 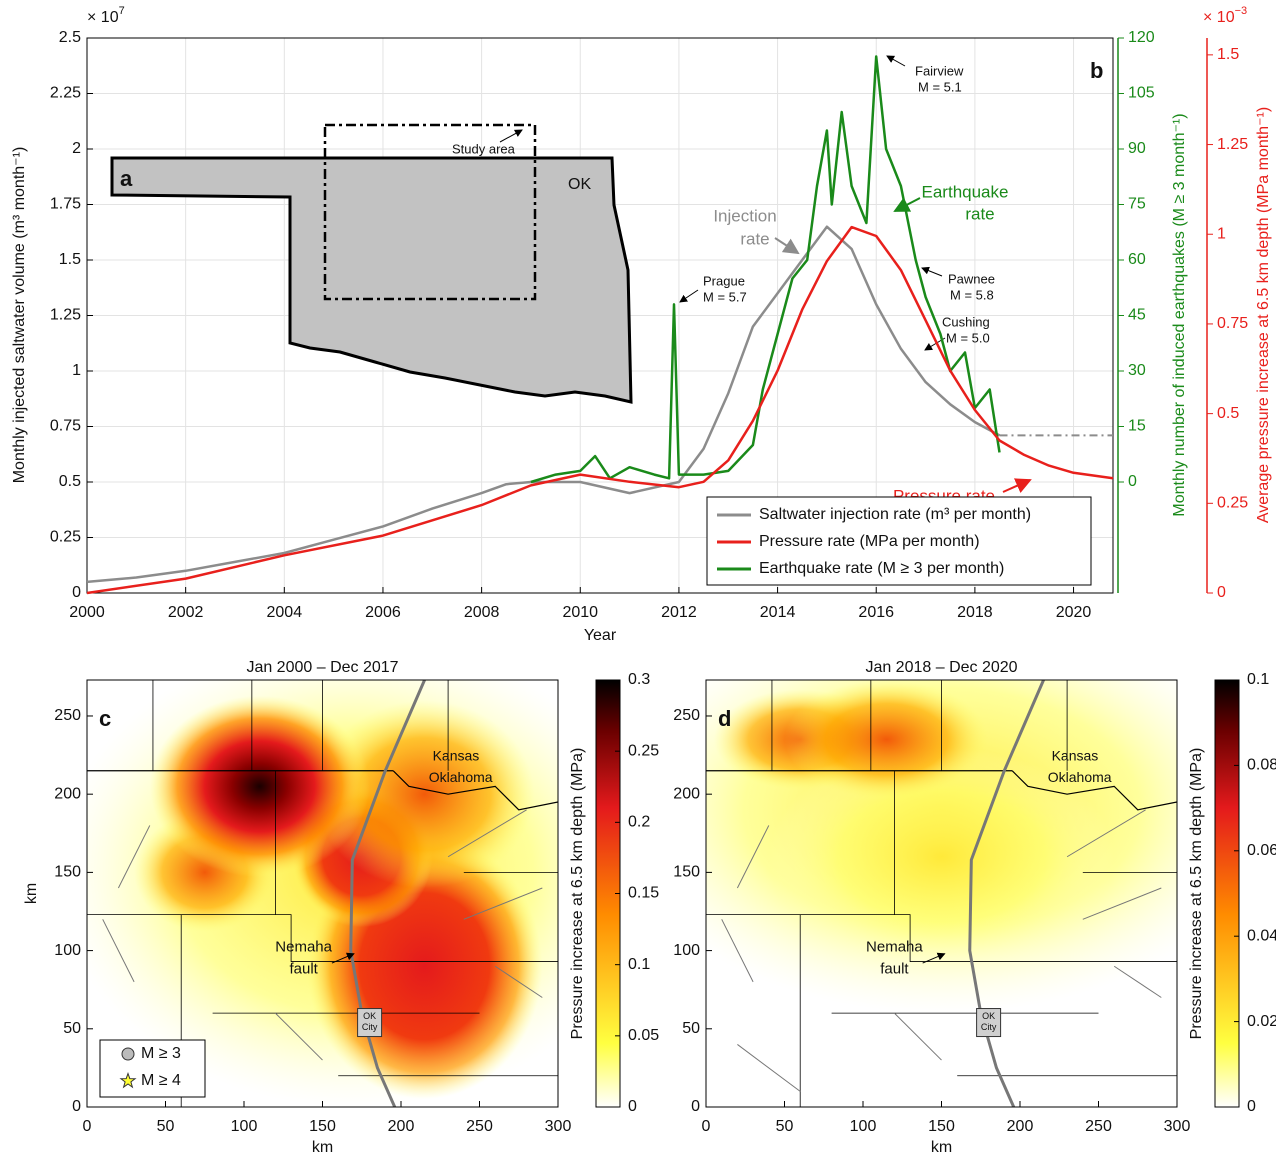 What do you see at coordinates (371, 280) in the screenshot?
I see `oklahoma-map` at bounding box center [371, 280].